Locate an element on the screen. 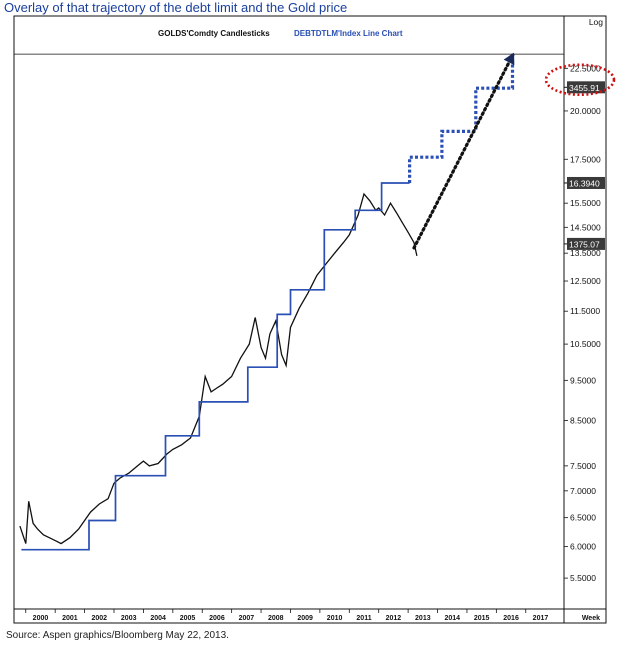 The image size is (619, 650). corner-panel is located at coordinates (585, 616).